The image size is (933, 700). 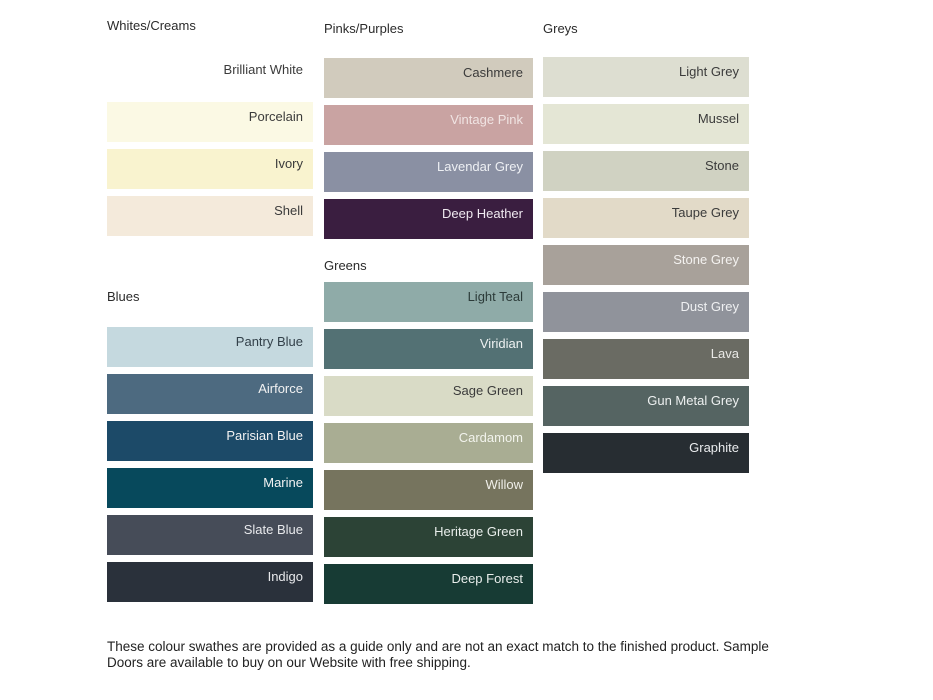 What do you see at coordinates (718, 118) in the screenshot?
I see `swatch-label: Mussel` at bounding box center [718, 118].